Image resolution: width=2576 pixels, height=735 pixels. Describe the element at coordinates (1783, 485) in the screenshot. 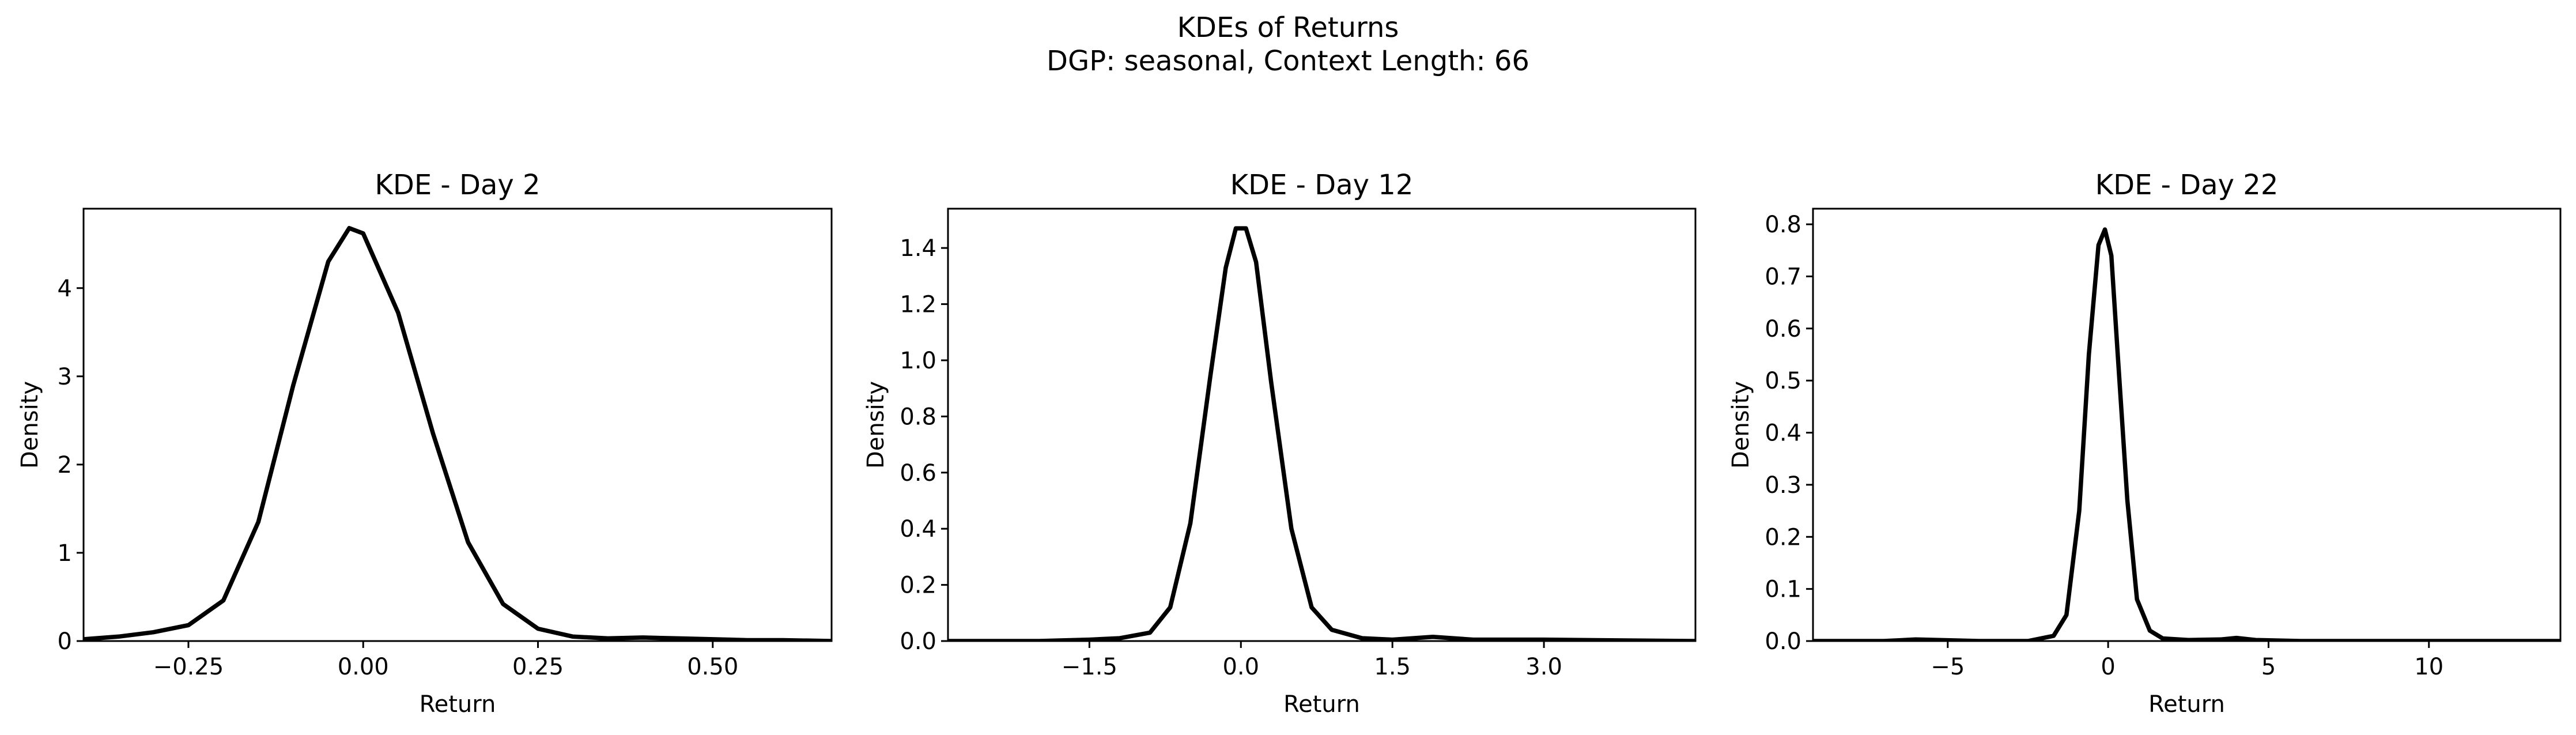

I see `y-tick-label: 0.3` at that location.